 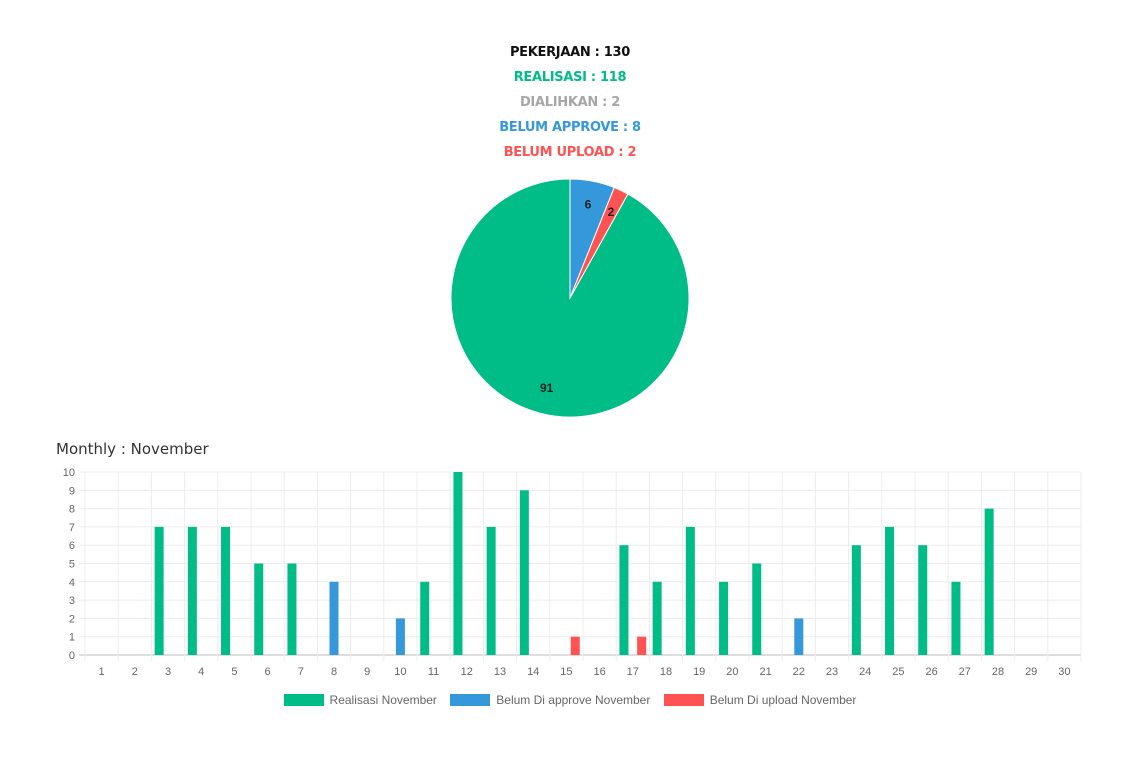 What do you see at coordinates (765, 672) in the screenshot?
I see `x-tick-label: 21` at bounding box center [765, 672].